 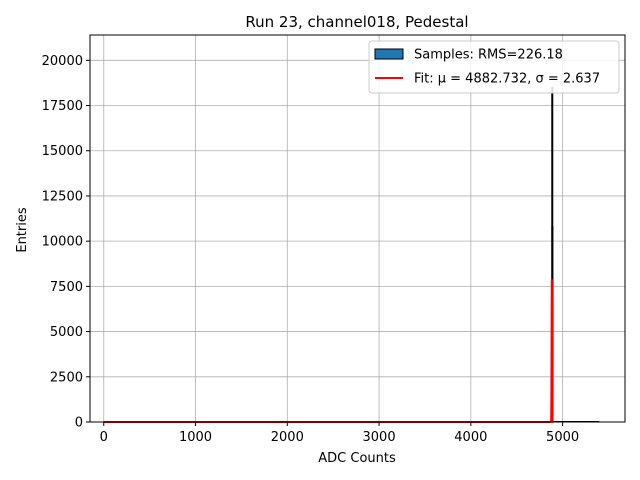 I want to click on y-tick-label: 0, so click(x=79, y=423).